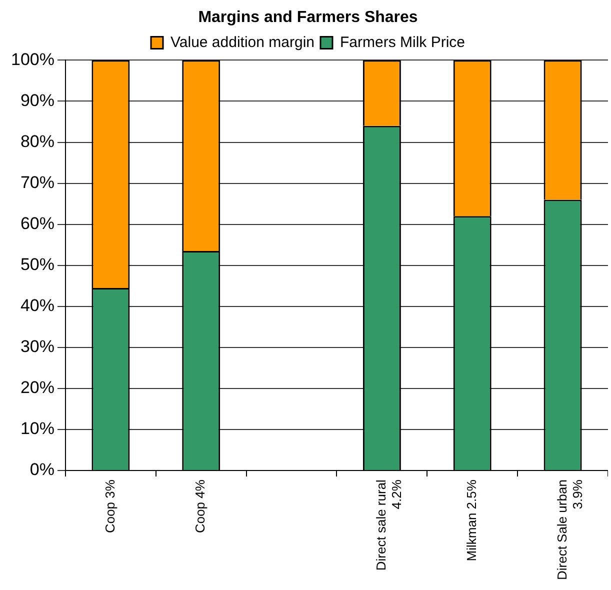 The height and width of the screenshot is (590, 611). What do you see at coordinates (471, 520) in the screenshot?
I see `x-tick-label: Milkman 2.5%` at bounding box center [471, 520].